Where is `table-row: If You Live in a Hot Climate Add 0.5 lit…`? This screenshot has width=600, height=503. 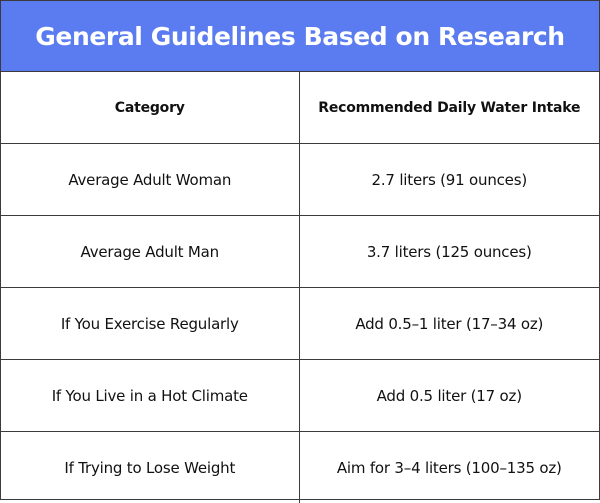 table-row: If You Live in a Hot Climate Add 0.5 lit… is located at coordinates (300, 396).